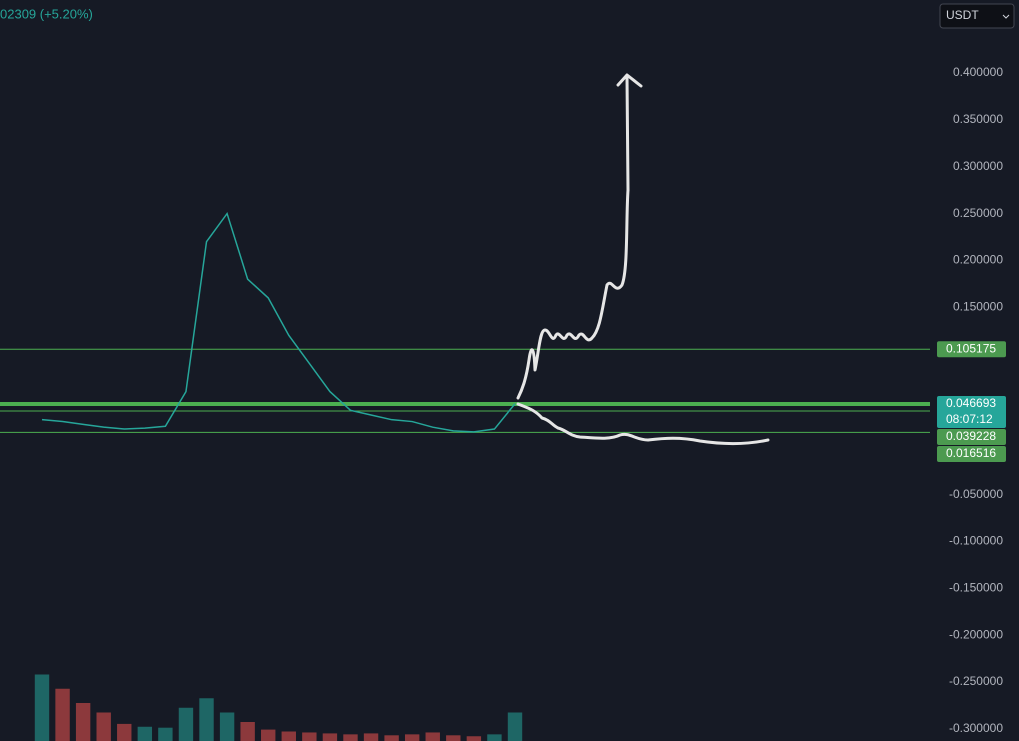 The width and height of the screenshot is (1019, 741). I want to click on y-tick-label: -0.300000, so click(976, 728).